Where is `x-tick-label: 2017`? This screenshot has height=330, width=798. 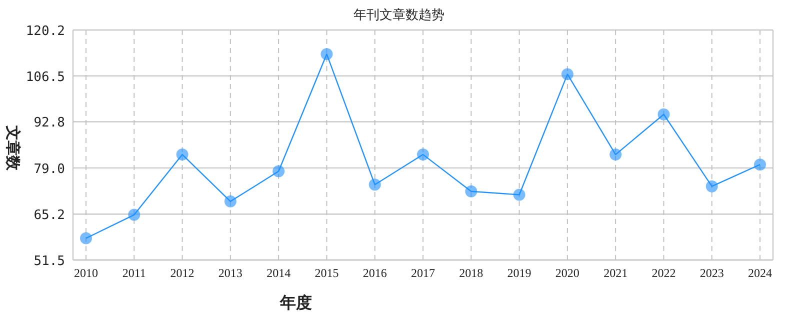 x-tick-label: 2017 is located at coordinates (423, 273).